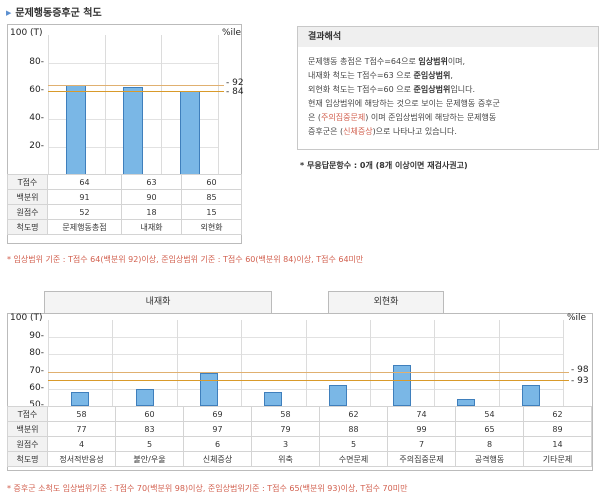  Describe the element at coordinates (211, 212) in the screenshot. I see `table-cell: 15` at that location.